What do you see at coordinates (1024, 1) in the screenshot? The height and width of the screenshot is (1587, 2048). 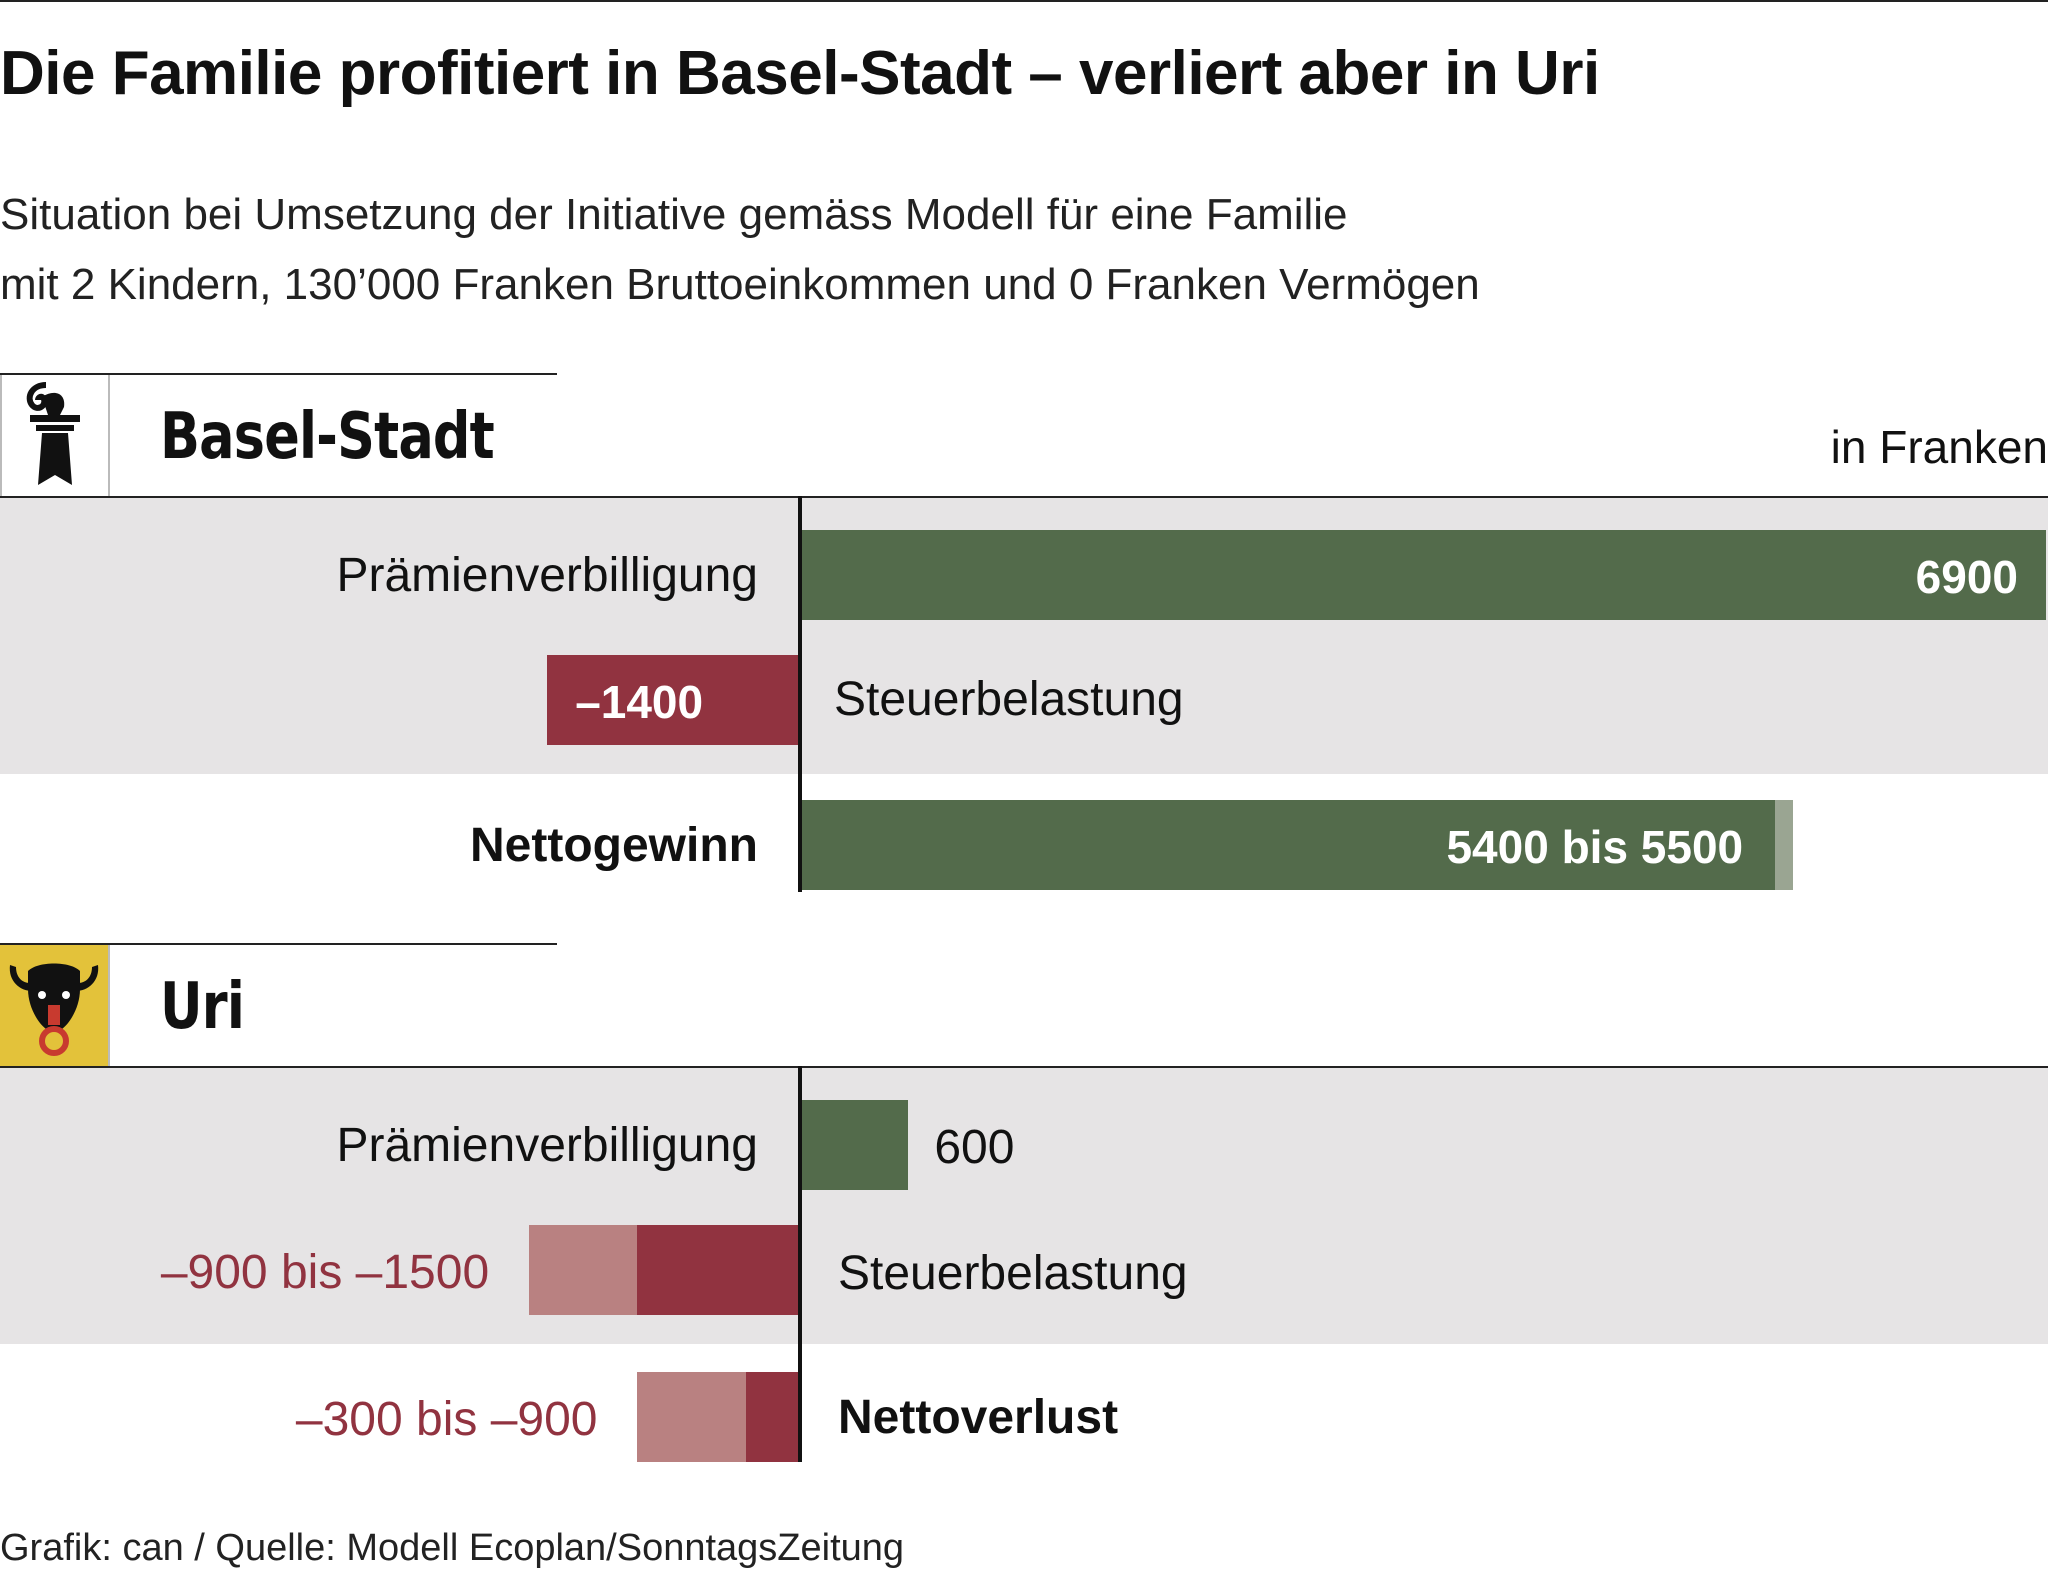 I see `top-rule` at bounding box center [1024, 1].